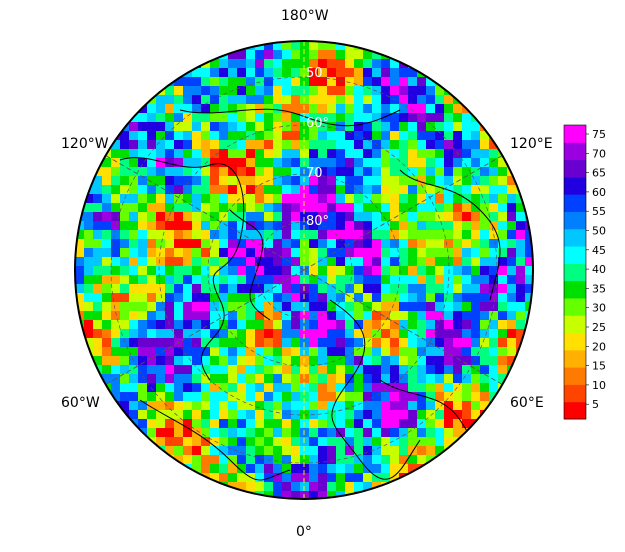  What do you see at coordinates (314, 73) in the screenshot?
I see `lat-label-50: 50` at bounding box center [314, 73].